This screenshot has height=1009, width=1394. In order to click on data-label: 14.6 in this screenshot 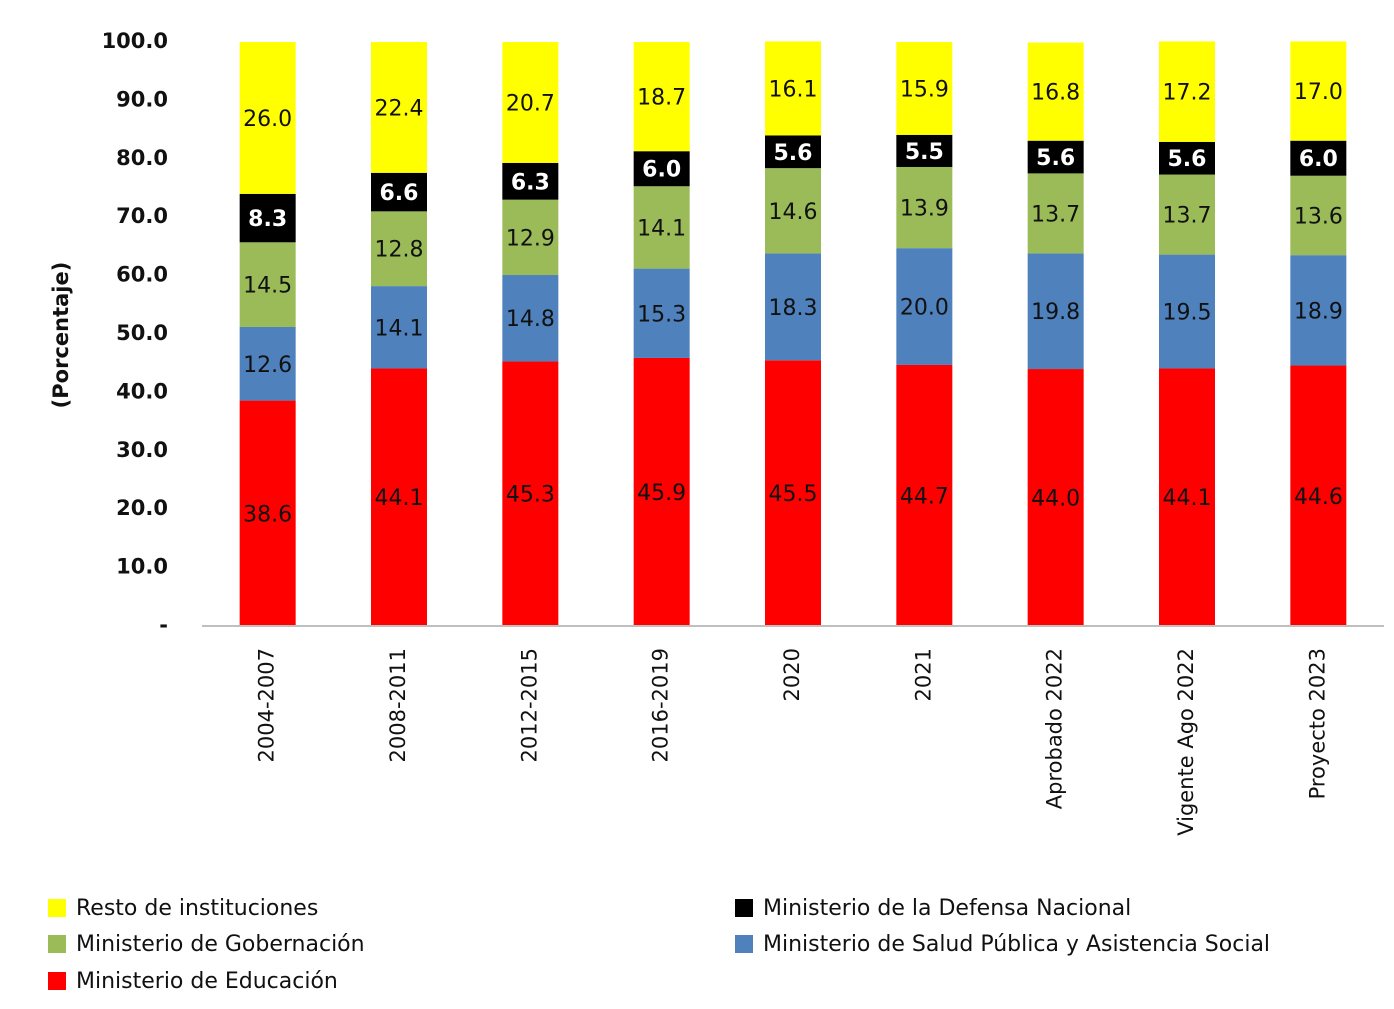, I will do `click(793, 212)`.